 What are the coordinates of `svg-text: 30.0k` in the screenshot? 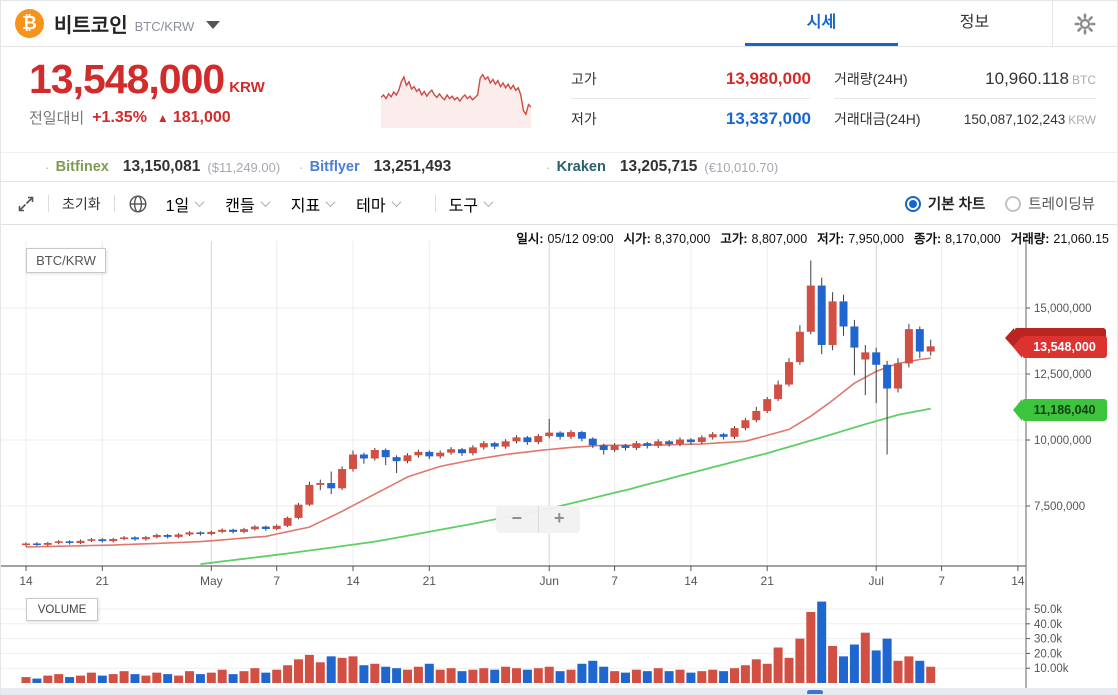 It's located at (1048, 640).